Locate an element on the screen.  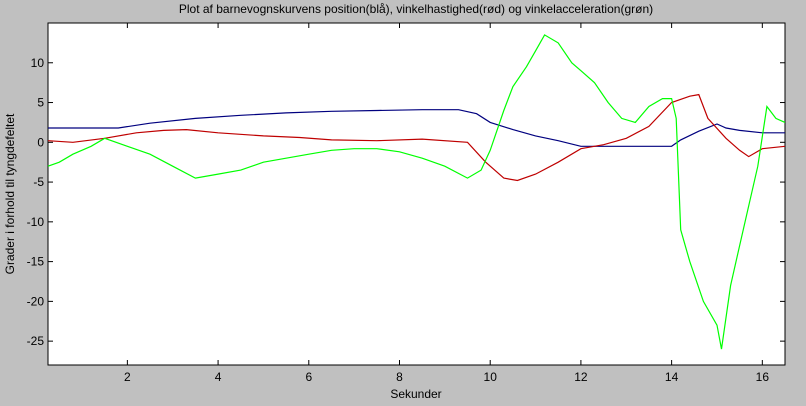
y-axis-label: Grader i forhold til tyngdefeltet is located at coordinates (10, 193).